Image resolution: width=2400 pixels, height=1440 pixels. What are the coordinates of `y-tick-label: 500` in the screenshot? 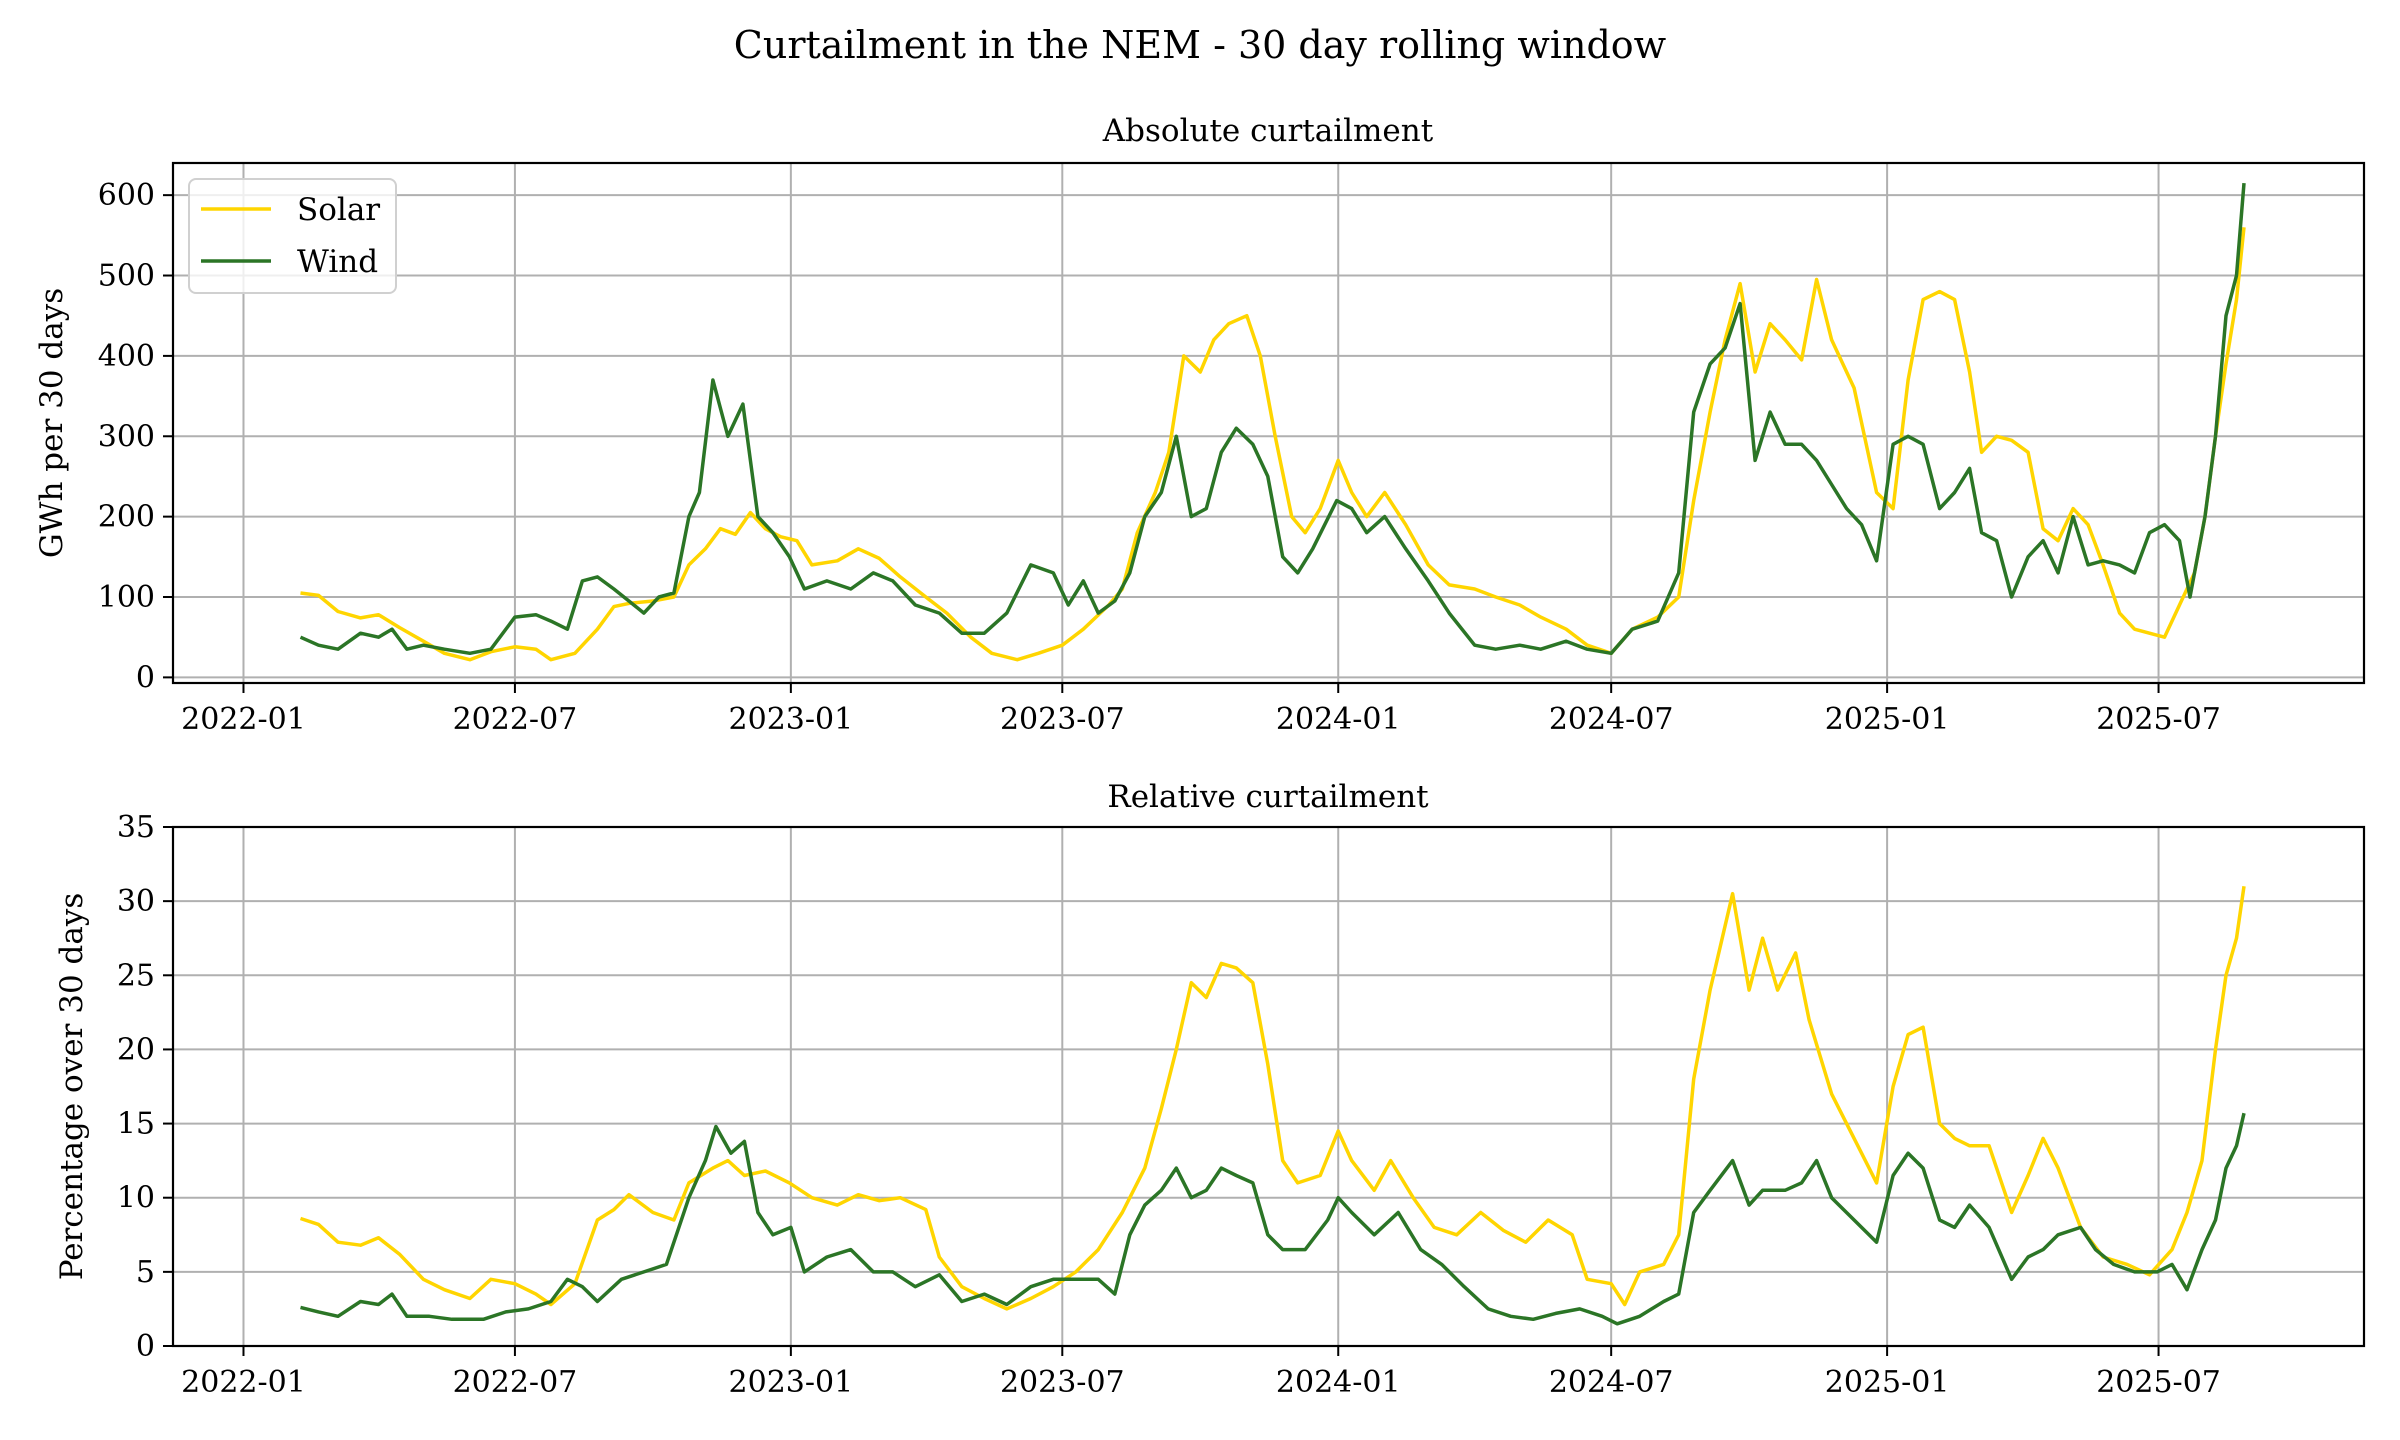 It's located at (126, 276).